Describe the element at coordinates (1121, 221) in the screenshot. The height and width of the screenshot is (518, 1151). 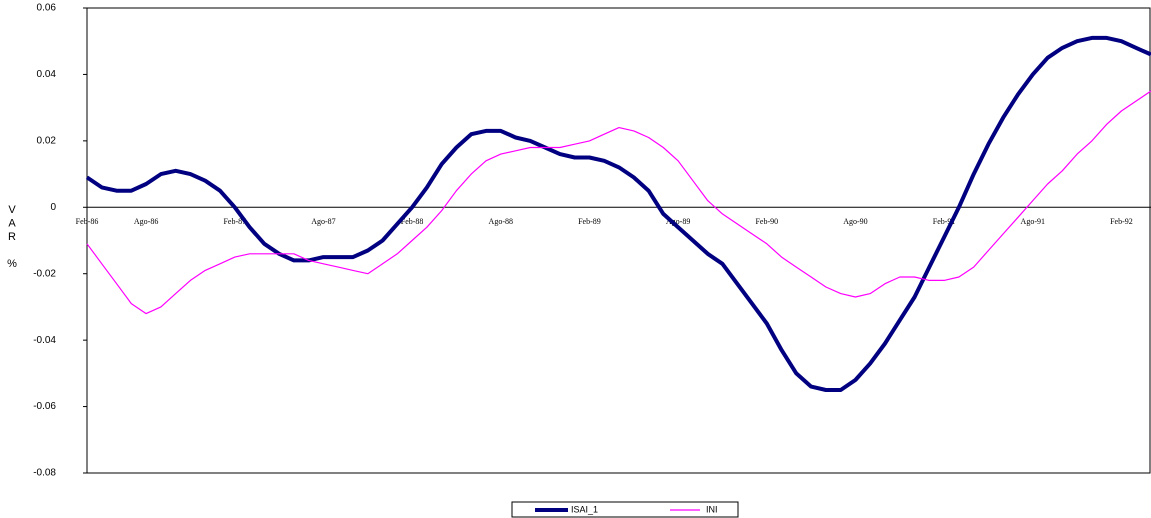
I see `x-tick-label: Feb-92` at that location.